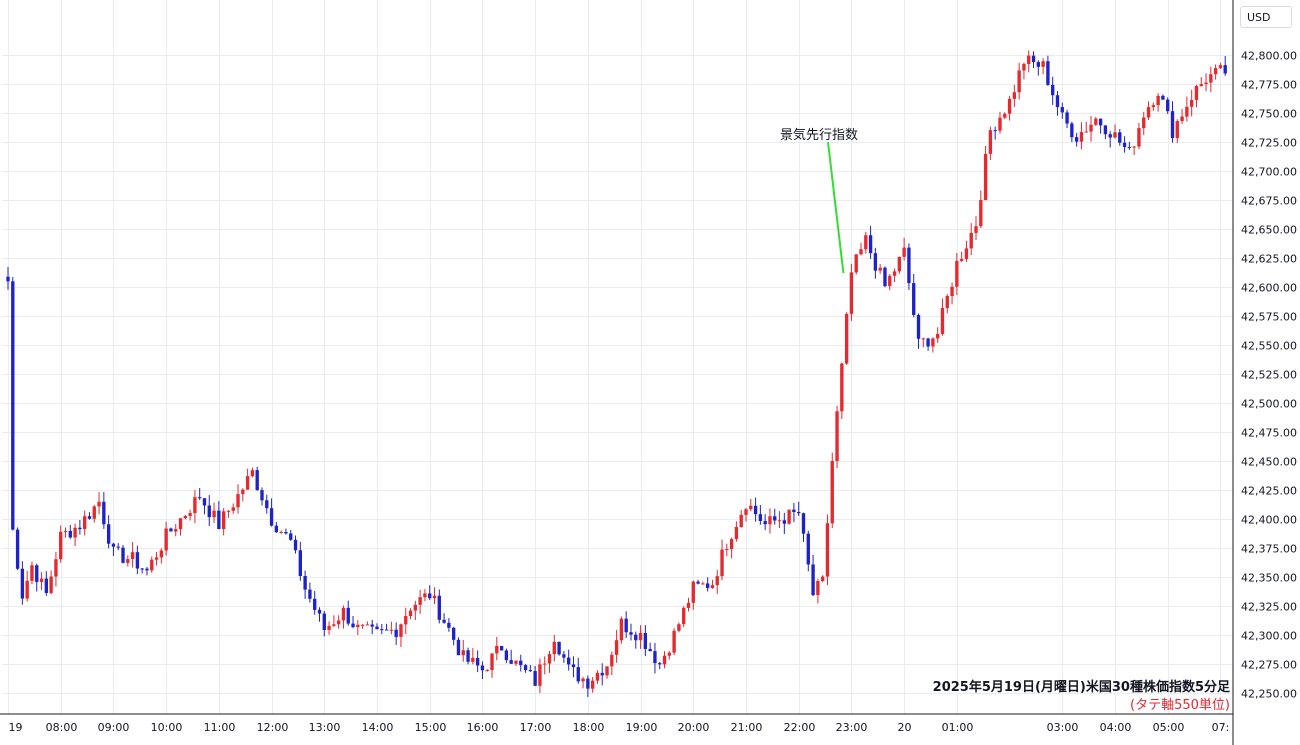 The height and width of the screenshot is (745, 1300). I want to click on time-tick-label: 08:00, so click(62, 727).